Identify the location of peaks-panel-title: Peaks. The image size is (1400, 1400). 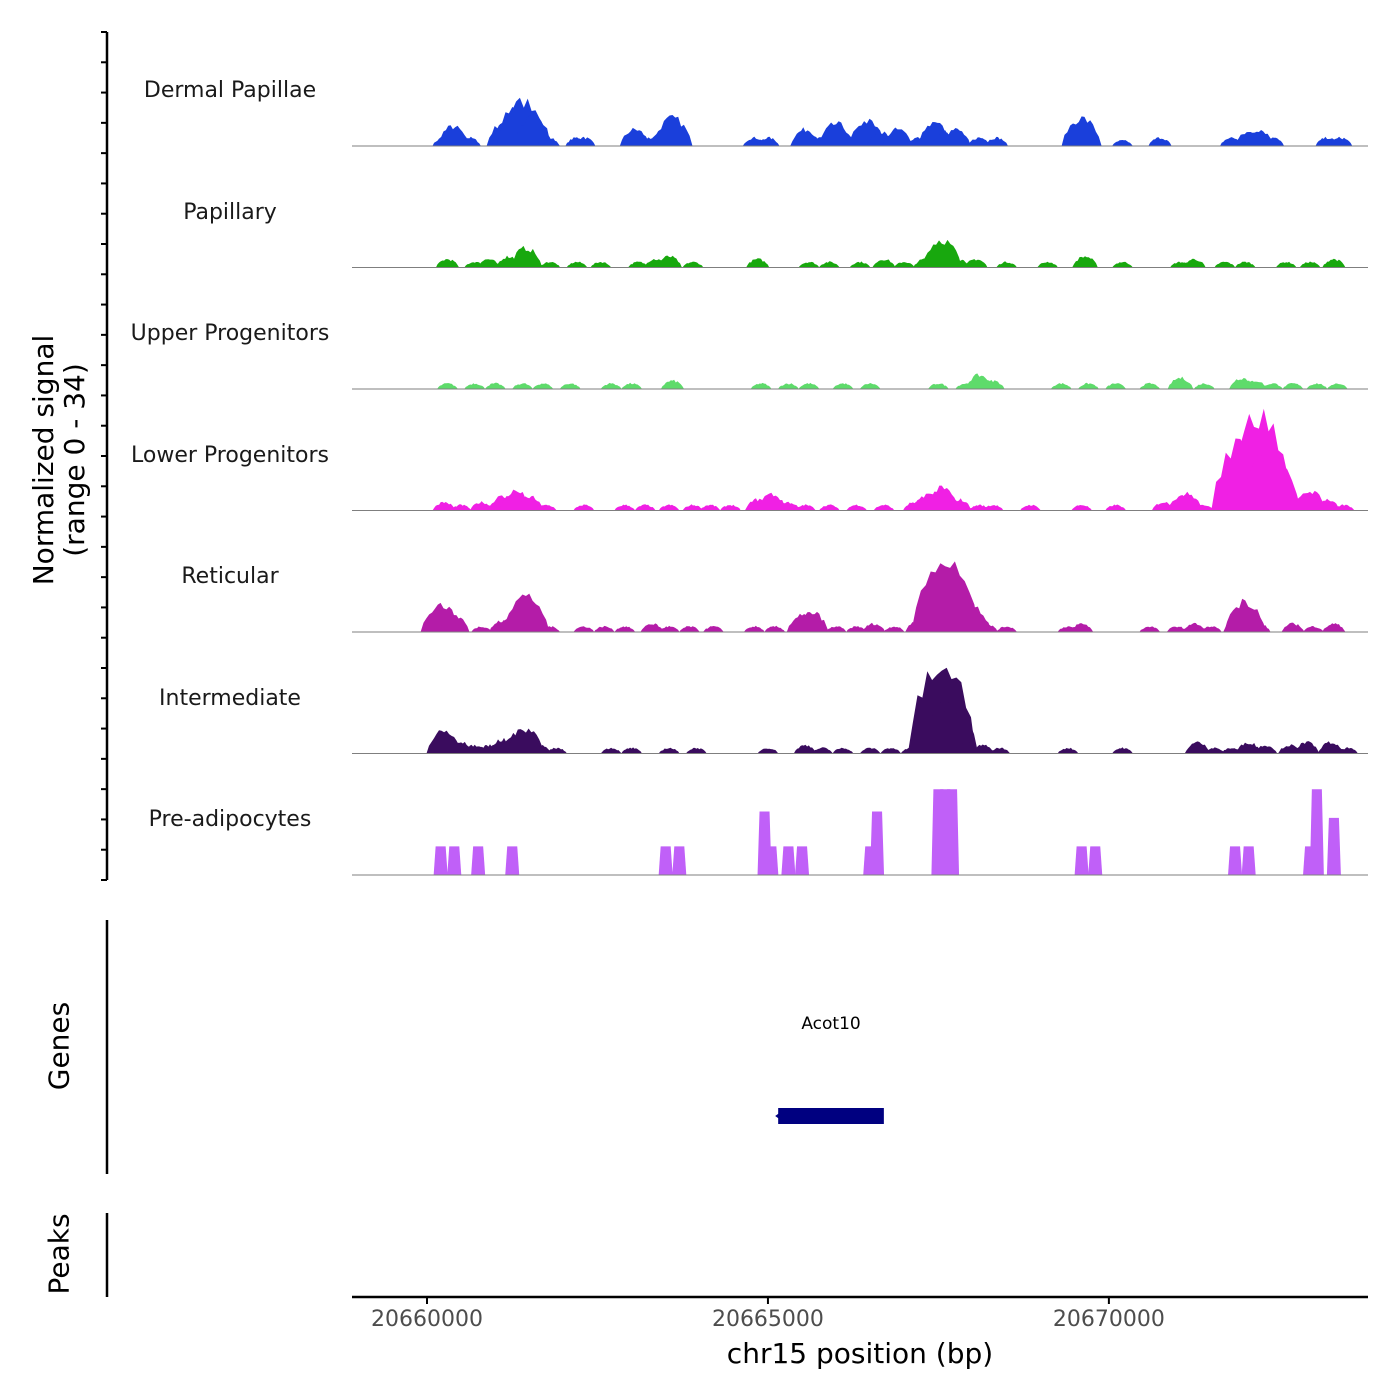
(59, 1254).